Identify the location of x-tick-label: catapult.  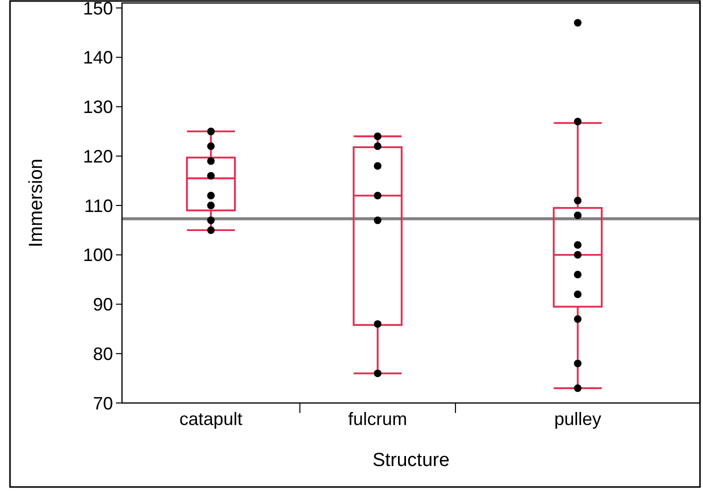
(210, 419).